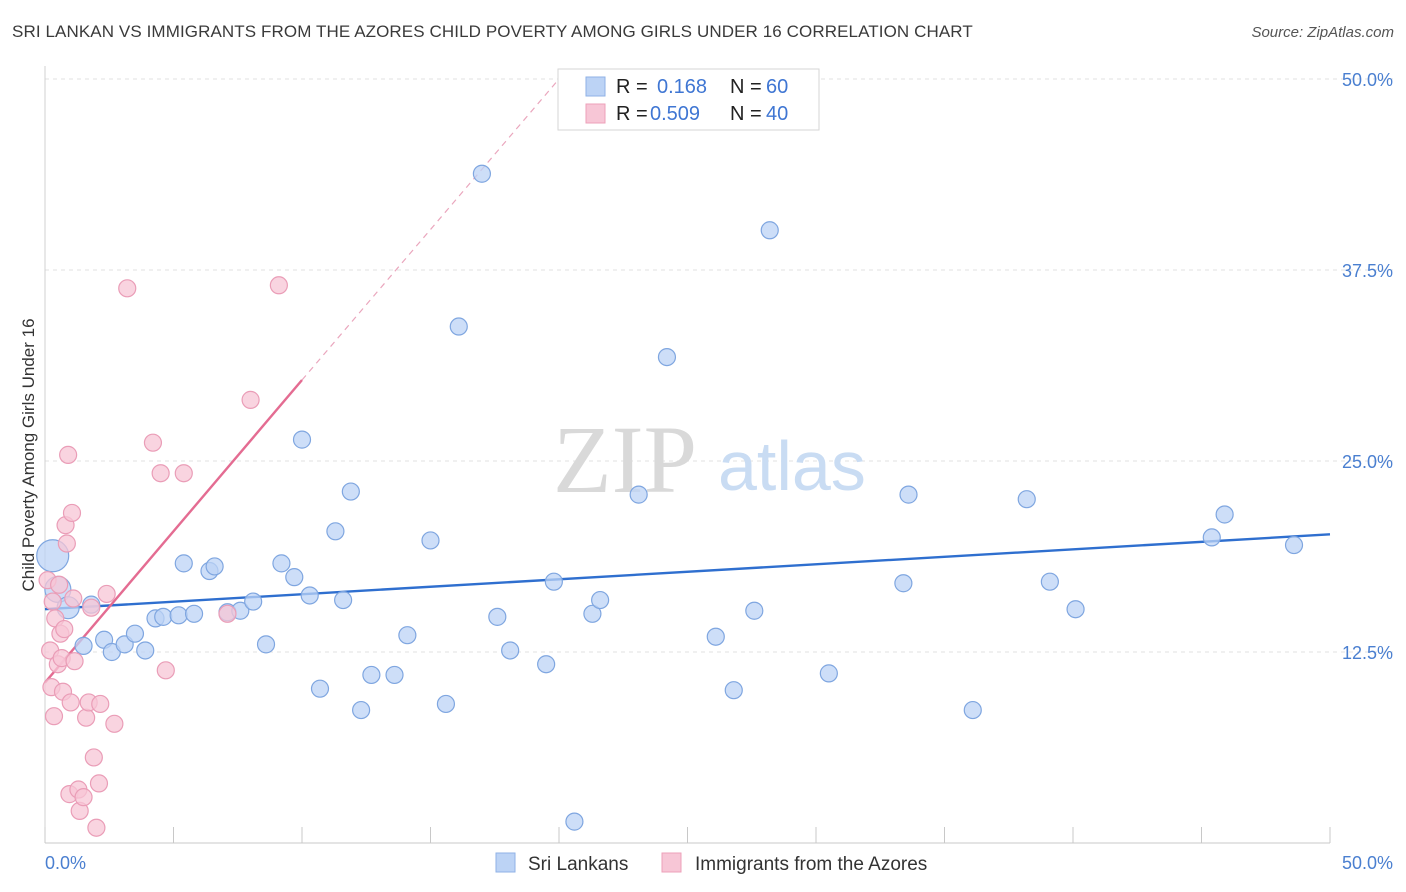  I want to click on legend-r-value-1: 0.168, so click(682, 87).